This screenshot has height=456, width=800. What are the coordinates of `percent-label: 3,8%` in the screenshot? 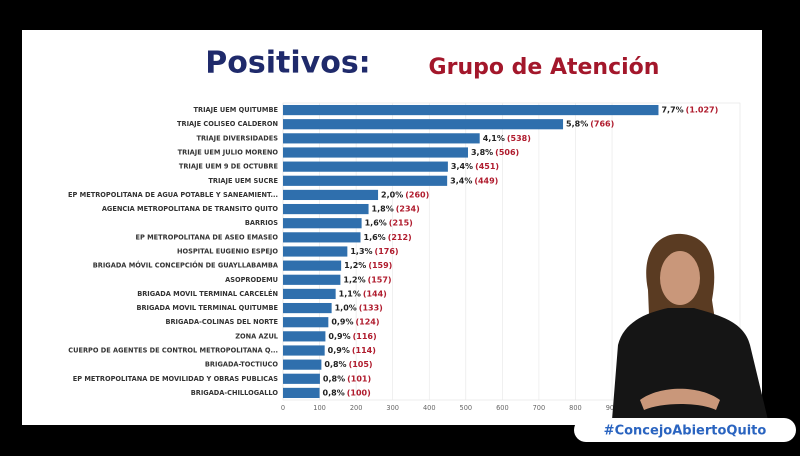 It's located at (482, 152).